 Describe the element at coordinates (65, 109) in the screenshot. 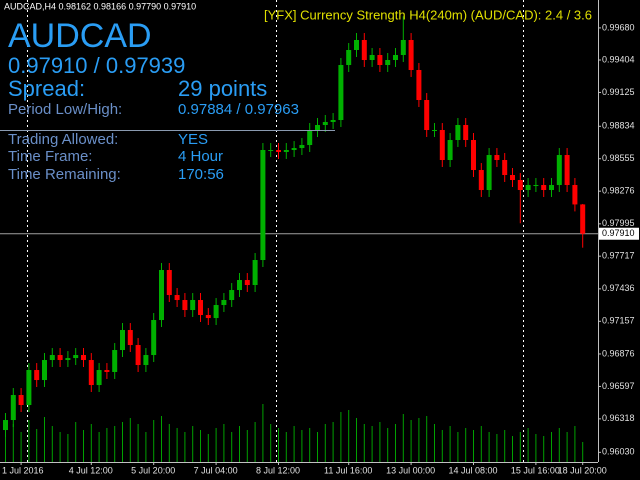

I see `row-label: Period Low/High:` at that location.